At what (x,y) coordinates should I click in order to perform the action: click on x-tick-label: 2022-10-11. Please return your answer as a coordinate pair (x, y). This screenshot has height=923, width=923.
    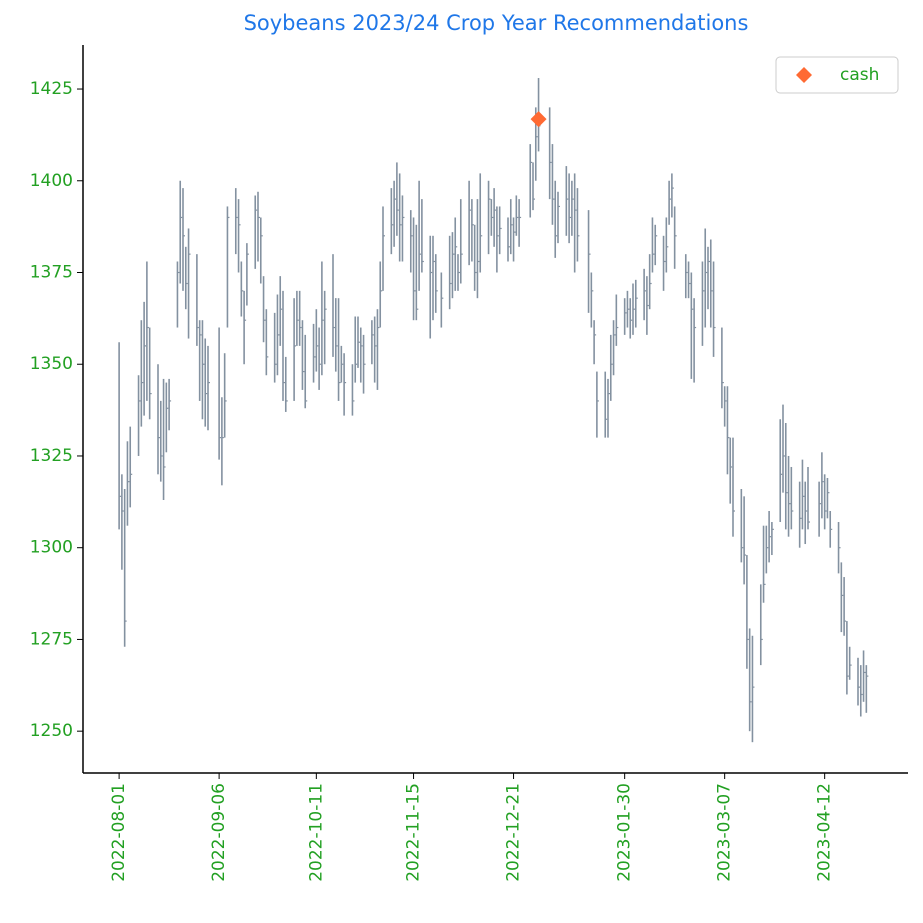
    Looking at the image, I should click on (316, 832).